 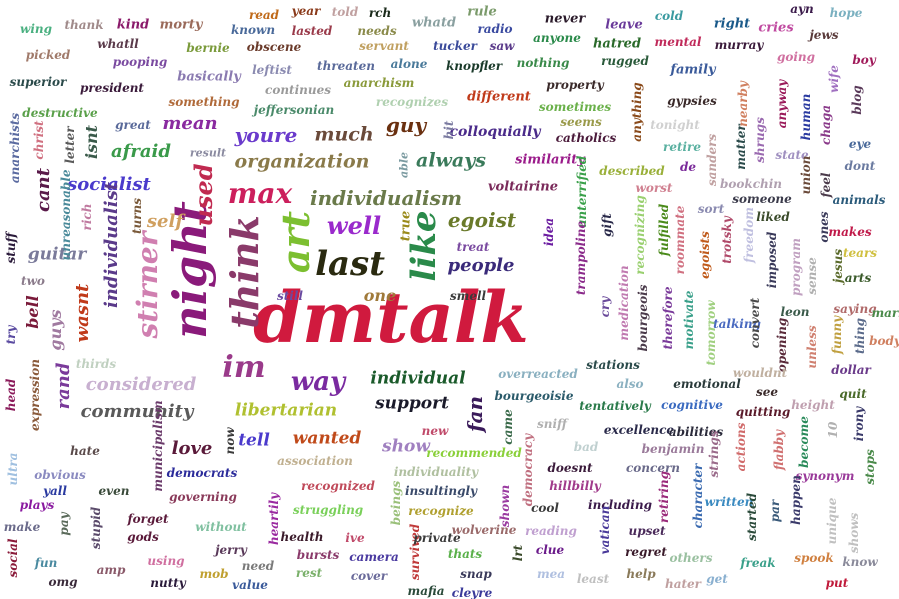 What do you see at coordinates (639, 430) in the screenshot?
I see `cloud-word: excellence` at bounding box center [639, 430].